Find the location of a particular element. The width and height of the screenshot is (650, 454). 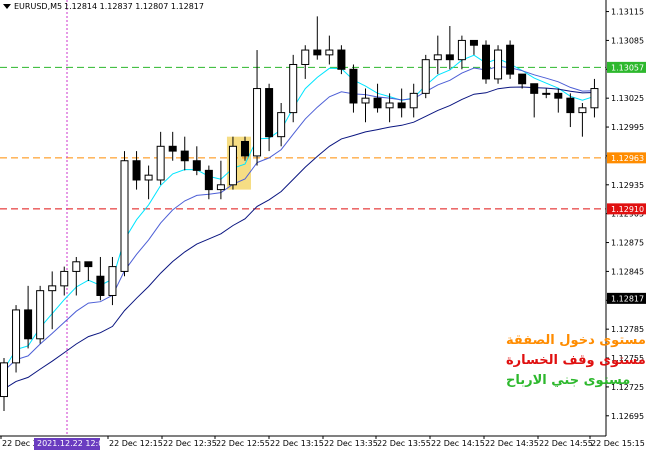

time-tick-label: 22 Dec 14:35 is located at coordinates (512, 443).